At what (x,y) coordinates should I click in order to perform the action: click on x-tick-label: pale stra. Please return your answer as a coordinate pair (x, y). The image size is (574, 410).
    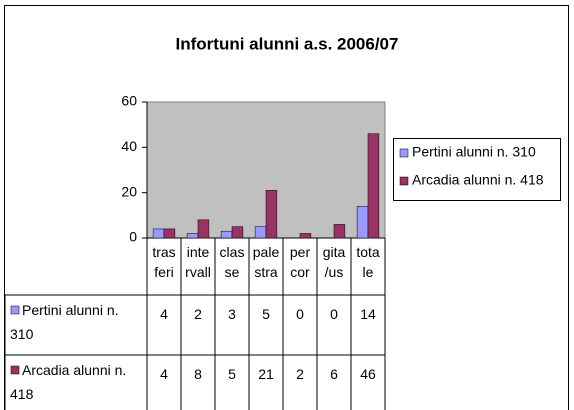
    Looking at the image, I should click on (266, 262).